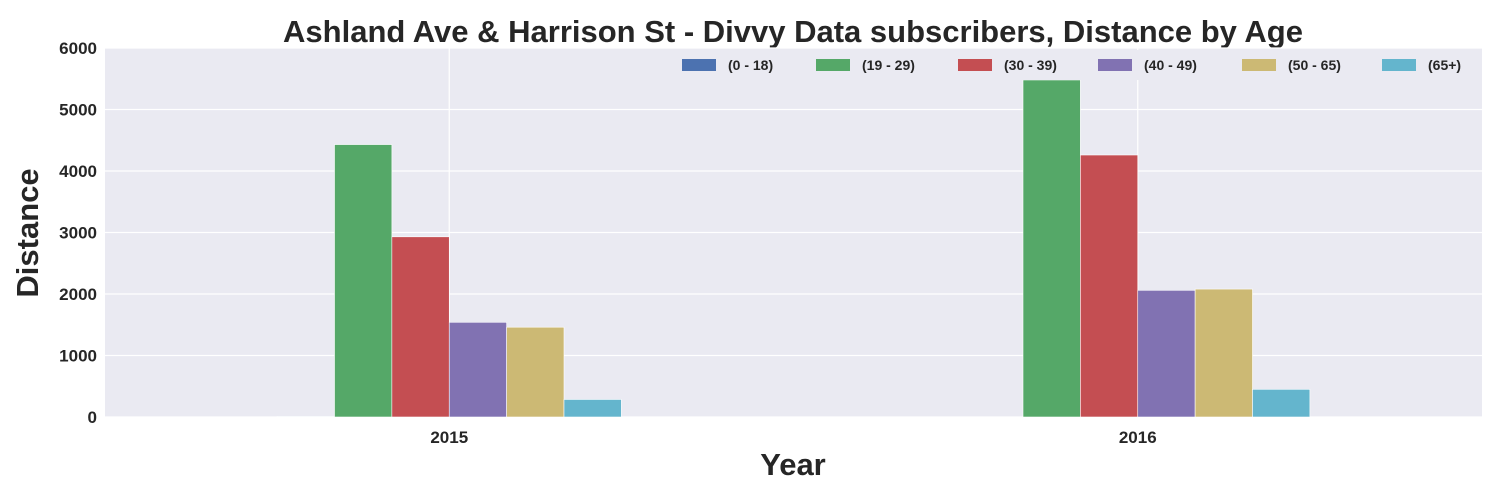  I want to click on y-tick-label: 5000, so click(78, 110).